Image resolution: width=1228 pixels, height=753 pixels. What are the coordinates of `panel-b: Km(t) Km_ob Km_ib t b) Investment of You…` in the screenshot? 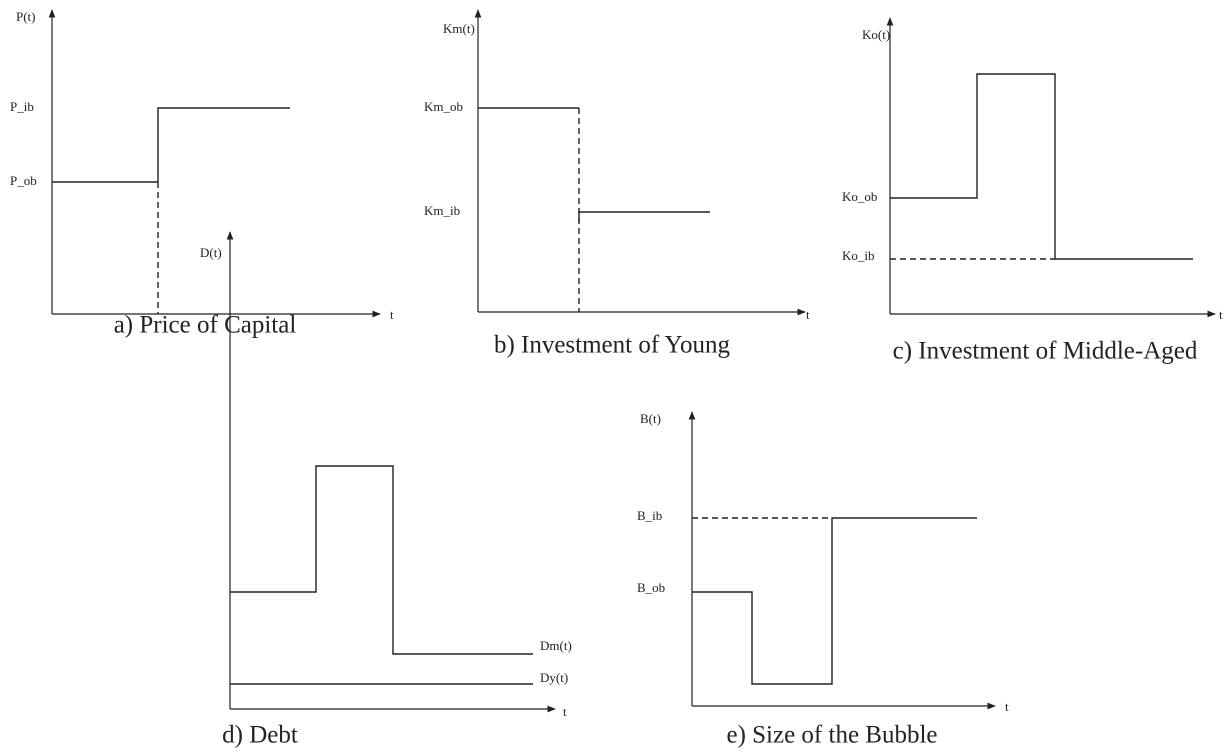 It's located at (617, 184).